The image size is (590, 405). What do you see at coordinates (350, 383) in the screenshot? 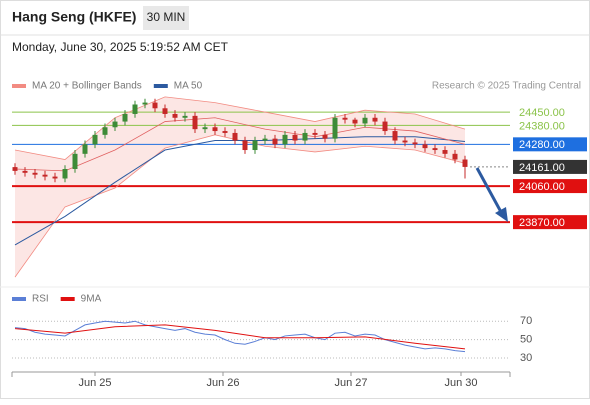
I see `x-tick-label: Jun 27` at bounding box center [350, 383].